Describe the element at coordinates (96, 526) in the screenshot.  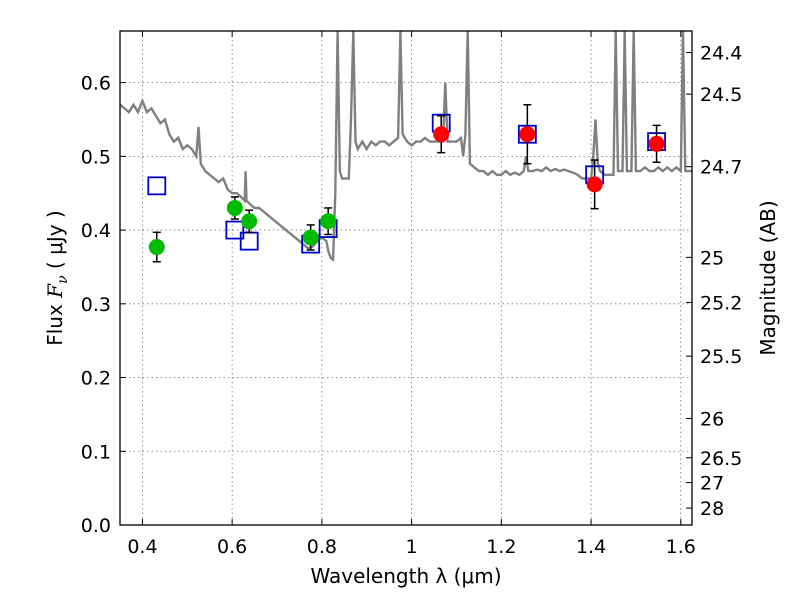
I see `y-tick-label: 0.0` at that location.